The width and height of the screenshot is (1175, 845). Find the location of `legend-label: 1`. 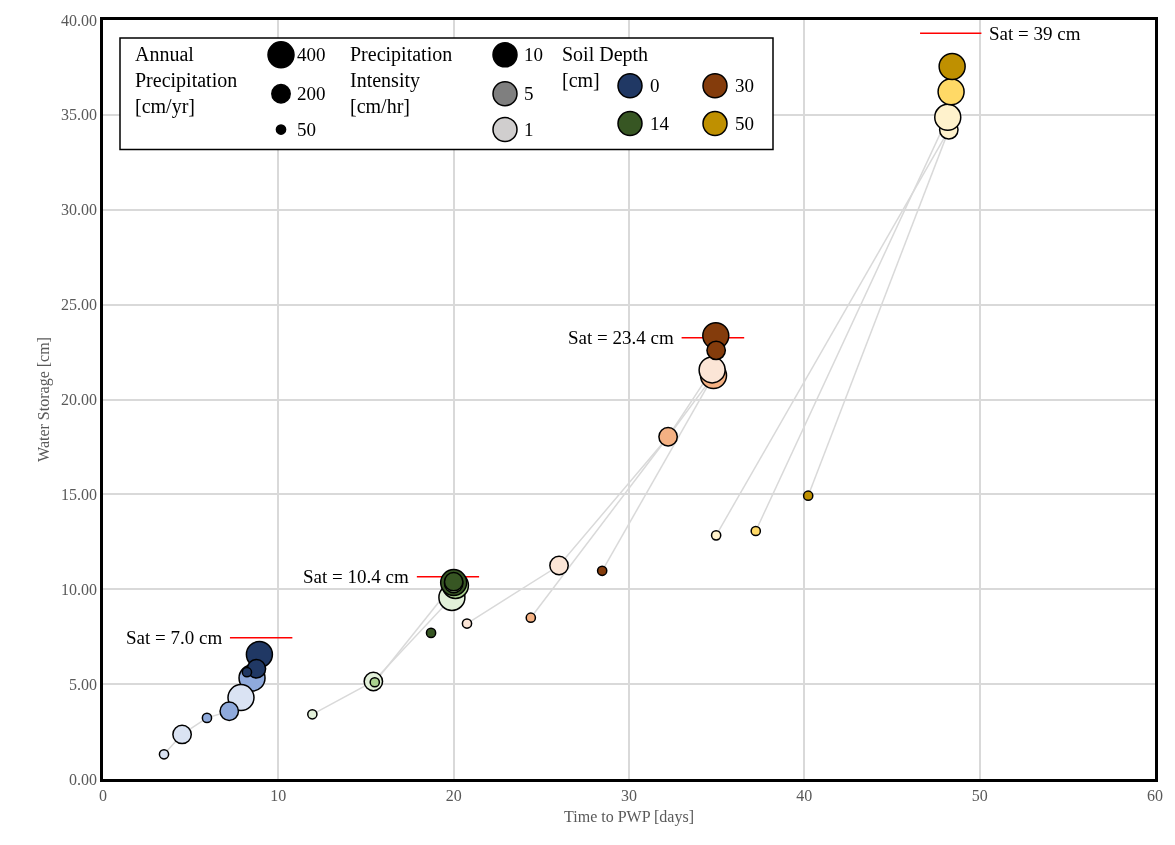

legend-label: 1 is located at coordinates (529, 129).